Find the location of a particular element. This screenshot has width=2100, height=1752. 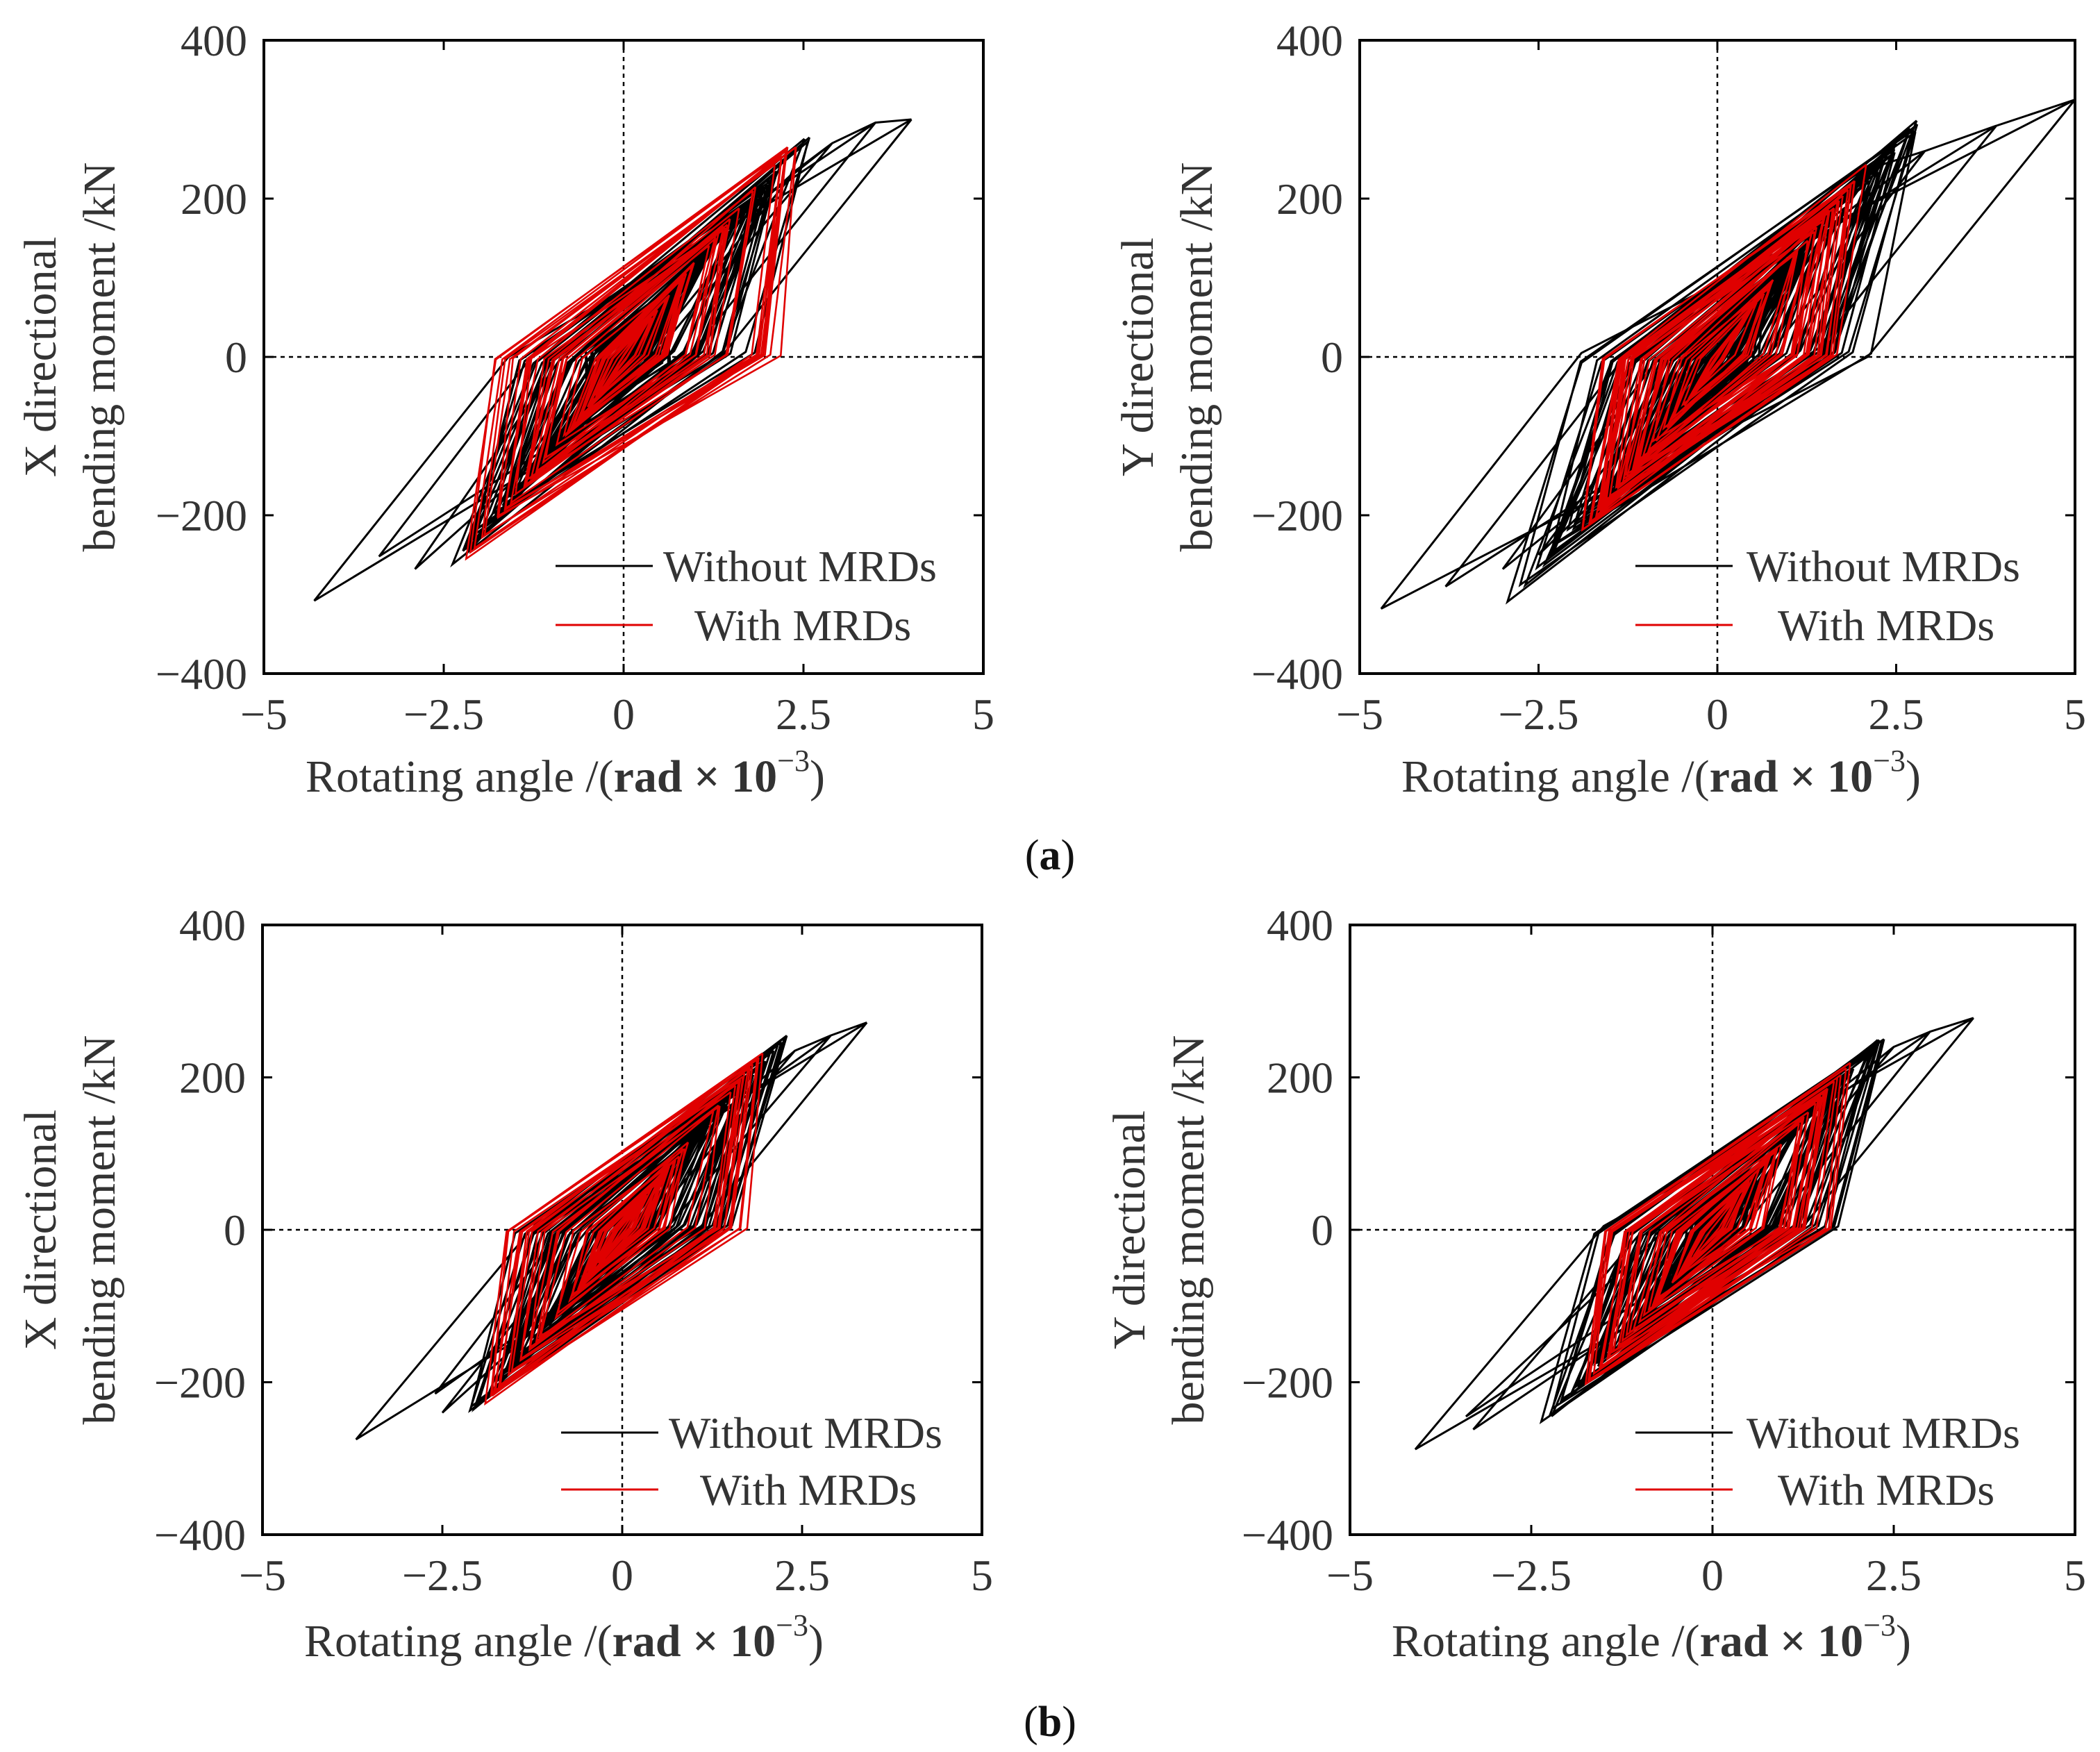

caption-a-letter: a is located at coordinates (1050, 855).